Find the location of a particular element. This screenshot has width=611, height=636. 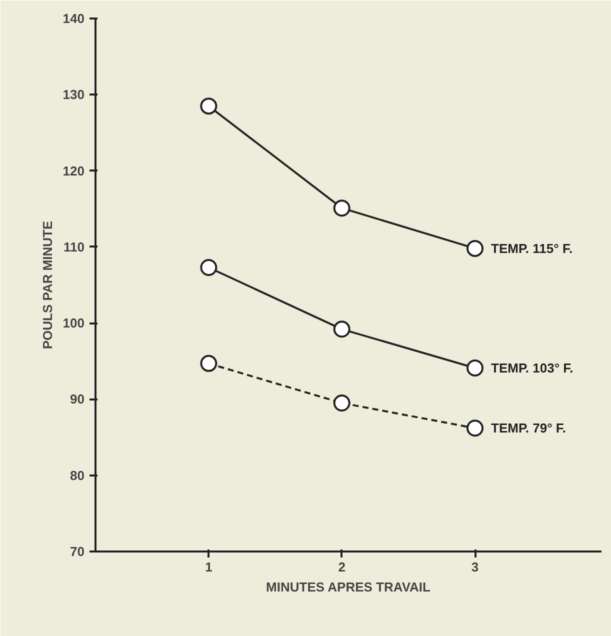

y-axis-title: POULS PAR MINUTE is located at coordinates (47, 285).